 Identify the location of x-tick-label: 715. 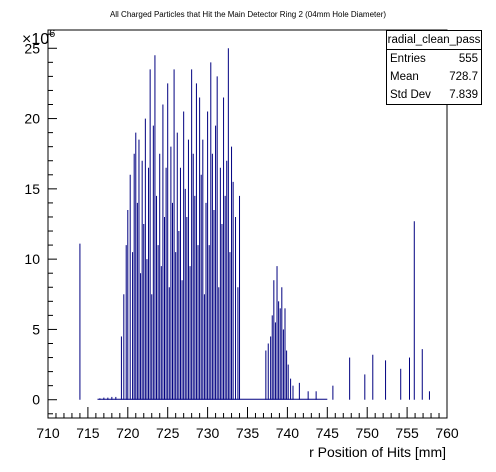
(88, 433).